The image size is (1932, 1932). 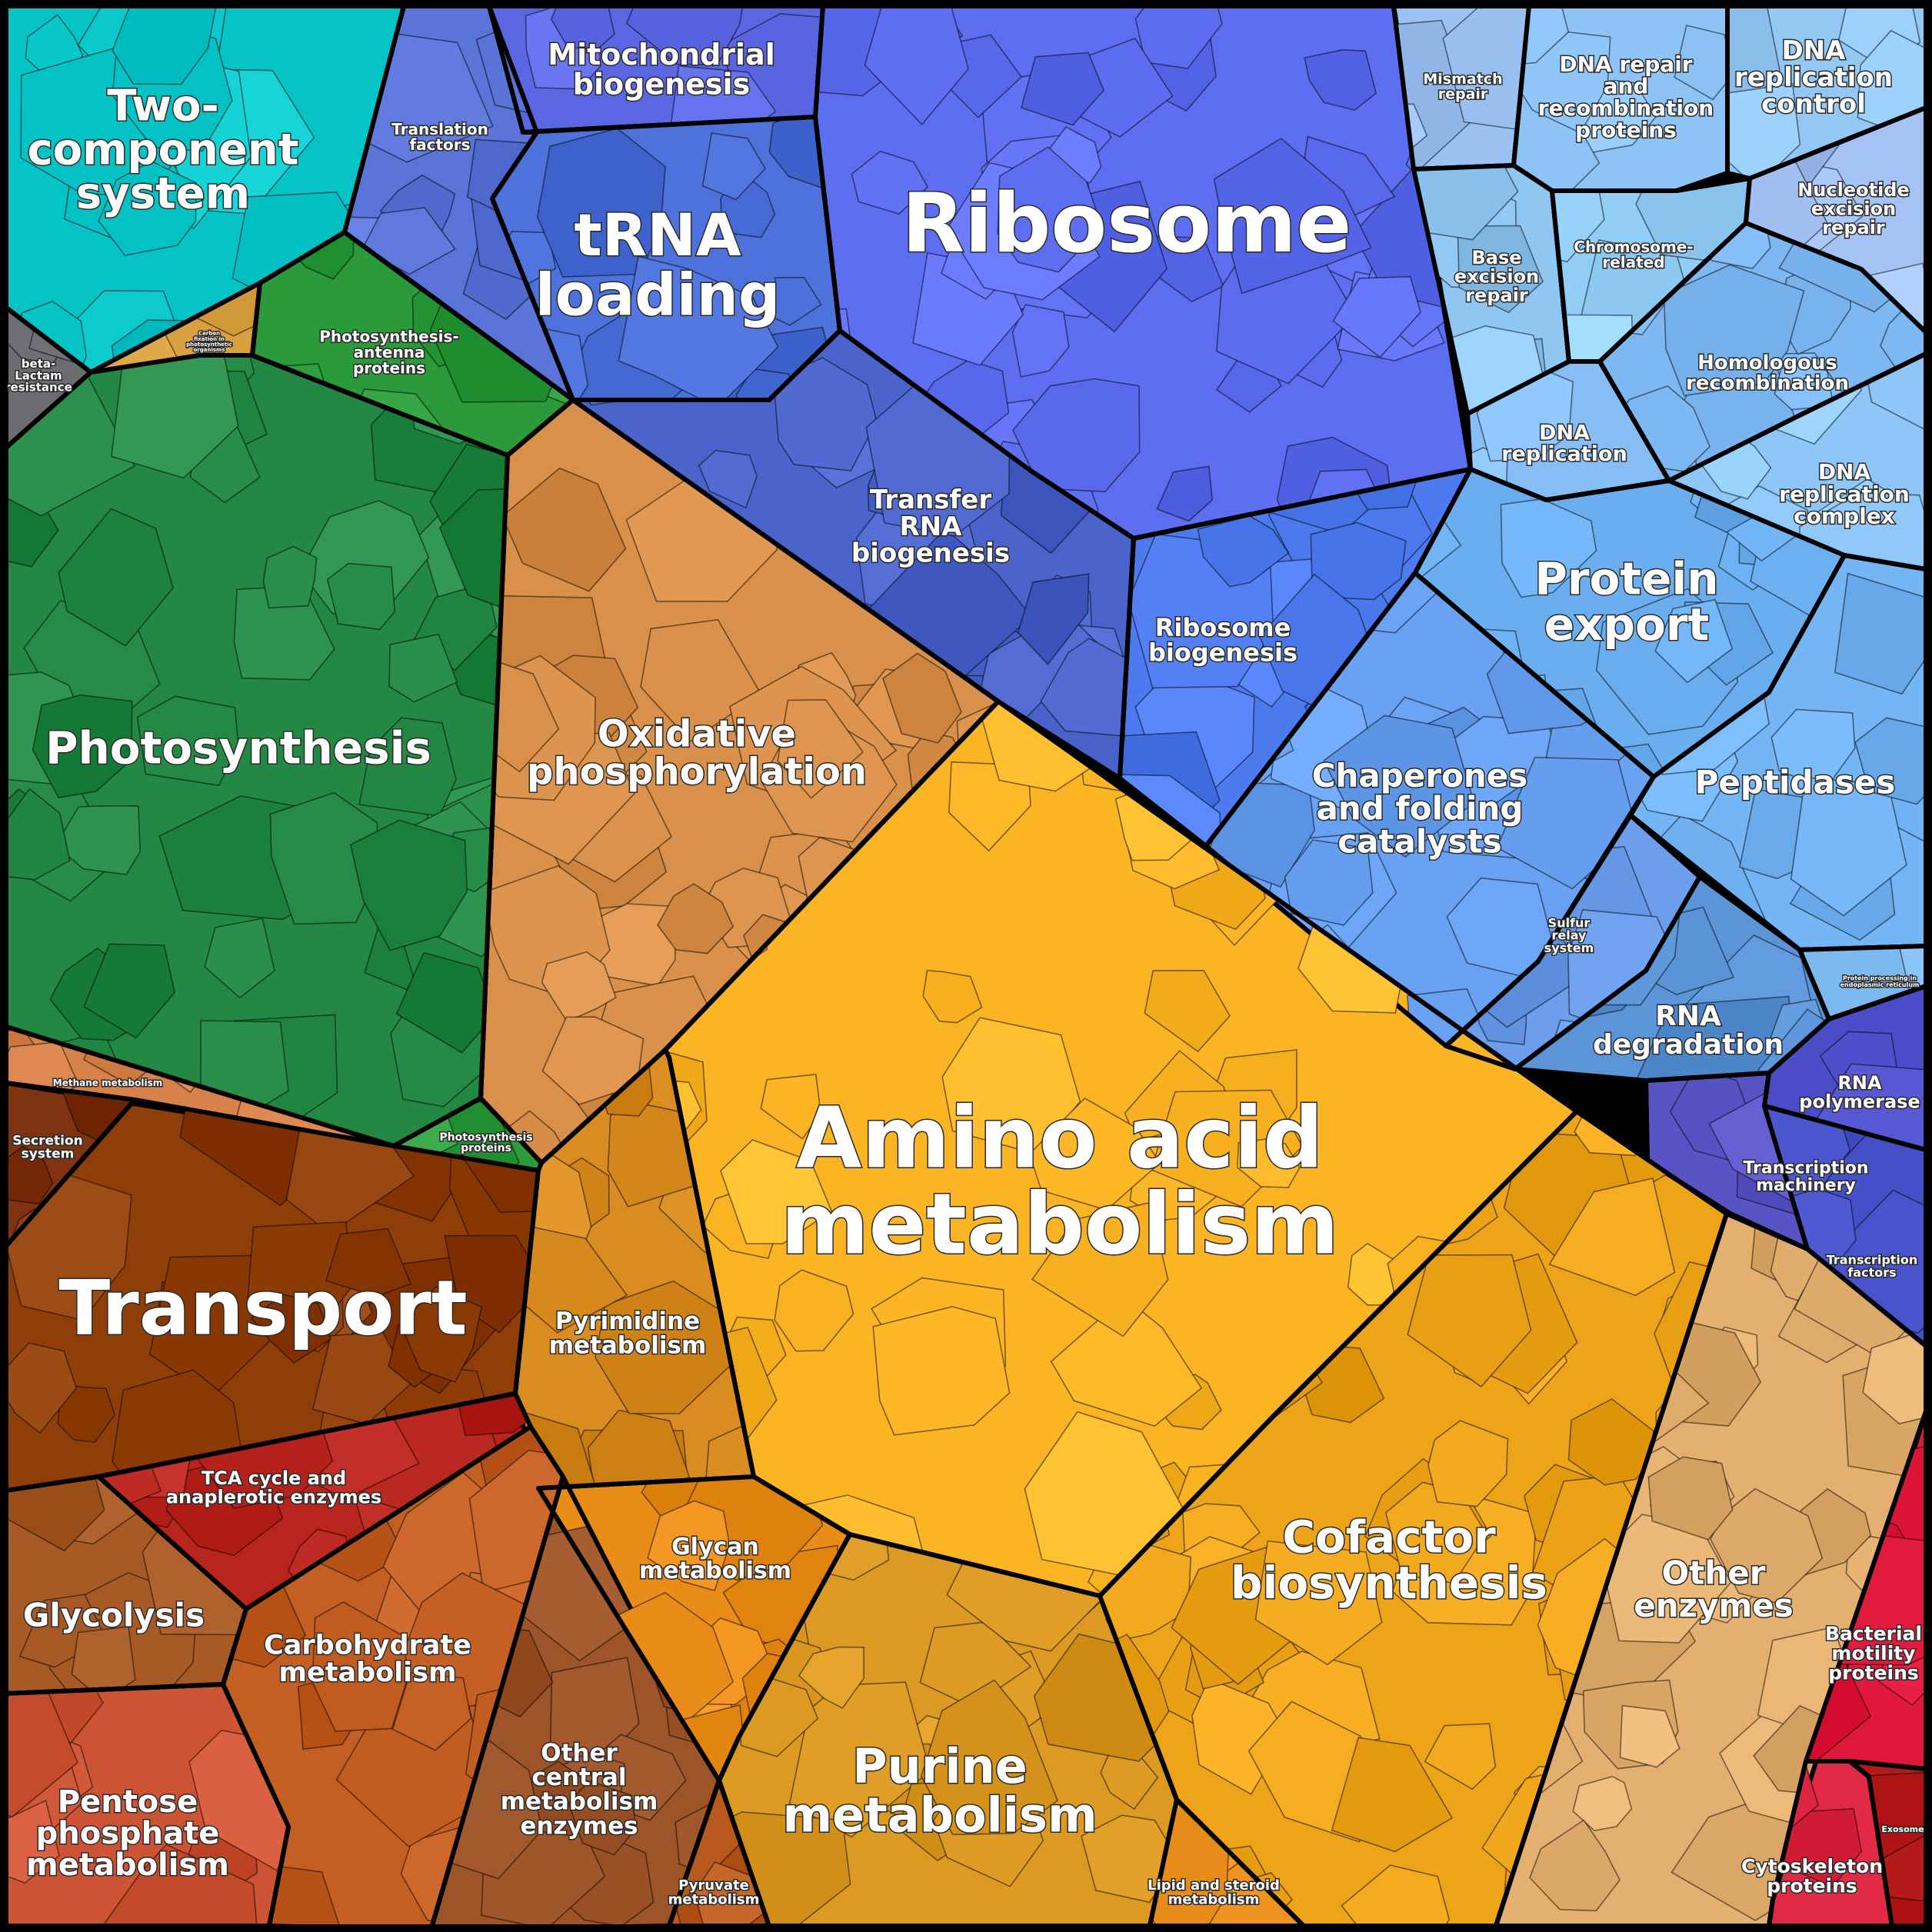 I want to click on label-transcription-factors: Transcription factors, so click(x=1872, y=1265).